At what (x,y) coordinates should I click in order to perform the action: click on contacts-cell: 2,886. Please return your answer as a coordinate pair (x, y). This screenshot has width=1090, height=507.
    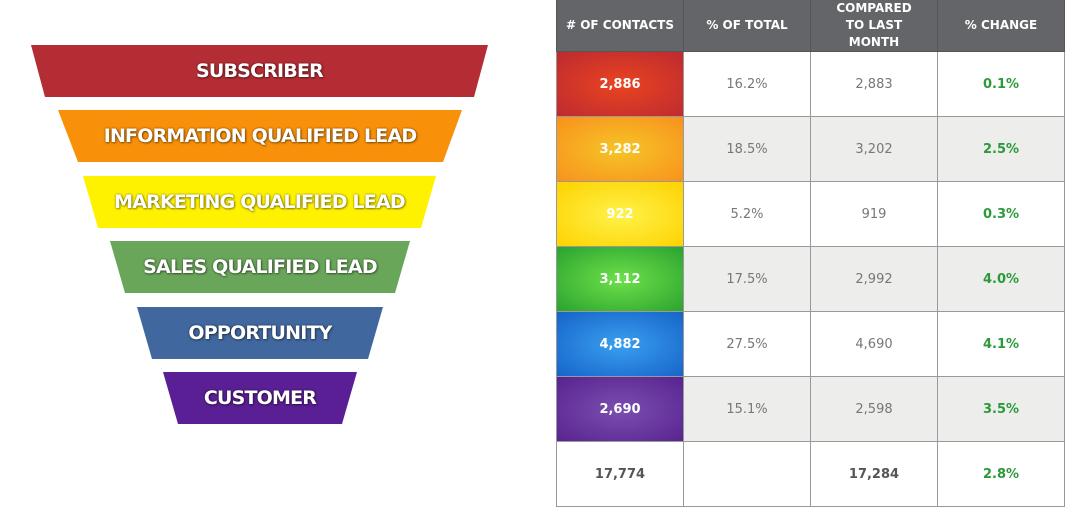
    Looking at the image, I should click on (620, 84).